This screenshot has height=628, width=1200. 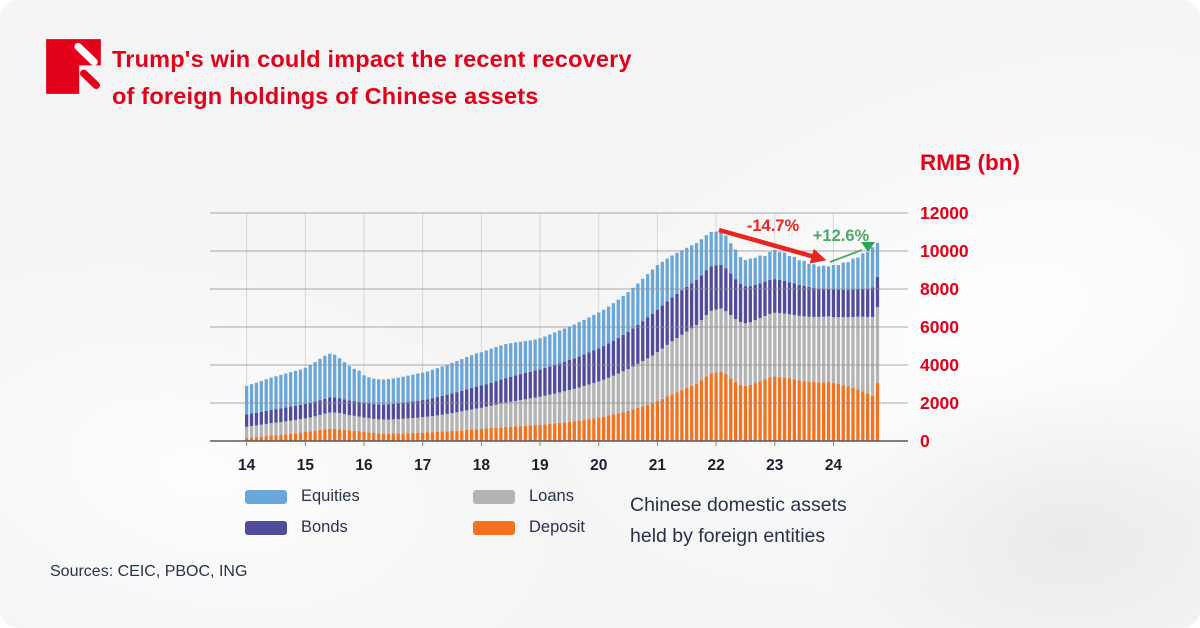 What do you see at coordinates (494, 527) in the screenshot?
I see `deposit-swatch` at bounding box center [494, 527].